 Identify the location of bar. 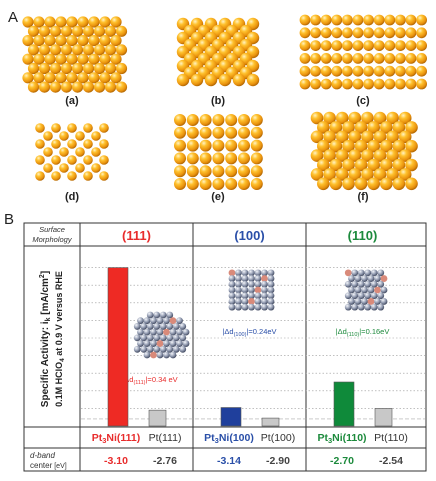
(383, 417).